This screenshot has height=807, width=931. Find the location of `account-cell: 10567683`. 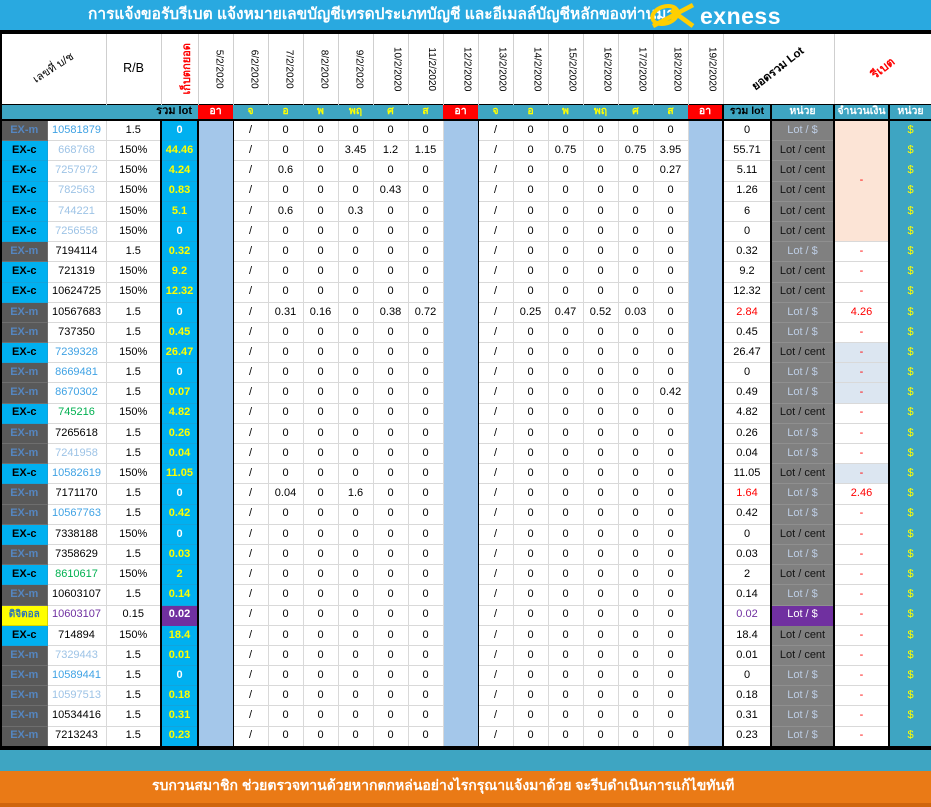

account-cell: 10567683 is located at coordinates (76, 312).